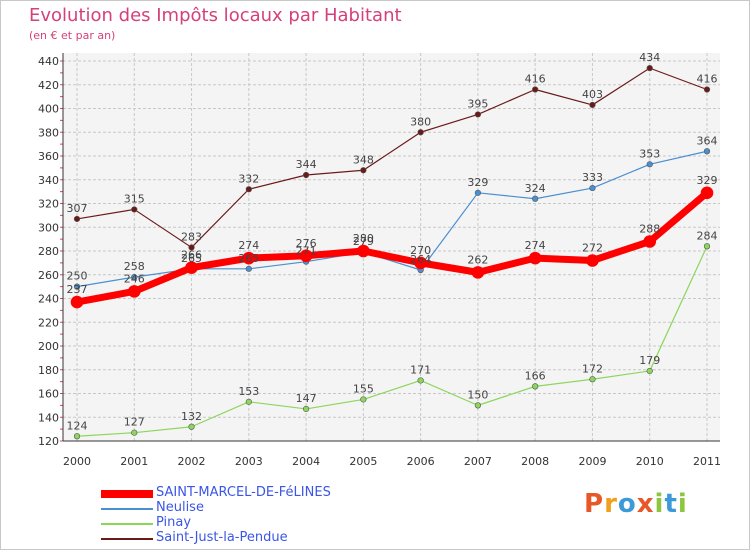 The width and height of the screenshot is (750, 550). I want to click on data-label: 353, so click(649, 153).